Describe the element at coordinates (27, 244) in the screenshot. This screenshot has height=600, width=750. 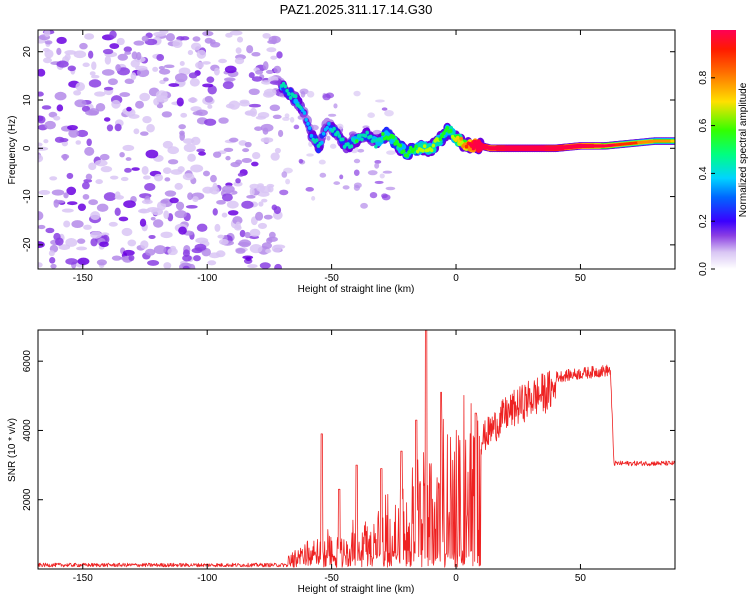
I see `y-tick-label: -20` at that location.